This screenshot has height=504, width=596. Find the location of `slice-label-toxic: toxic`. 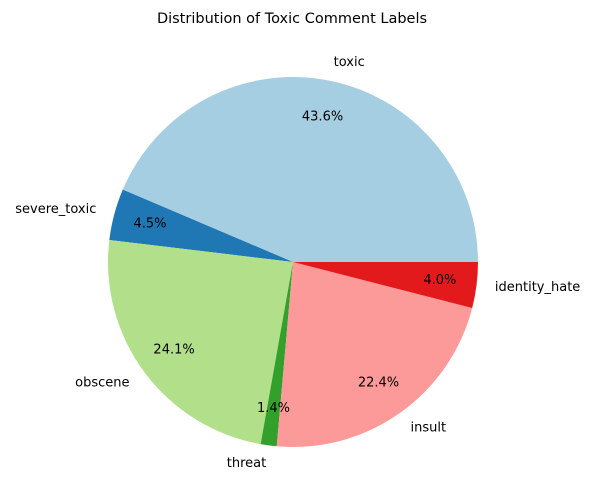

slice-label-toxic: toxic is located at coordinates (349, 62).